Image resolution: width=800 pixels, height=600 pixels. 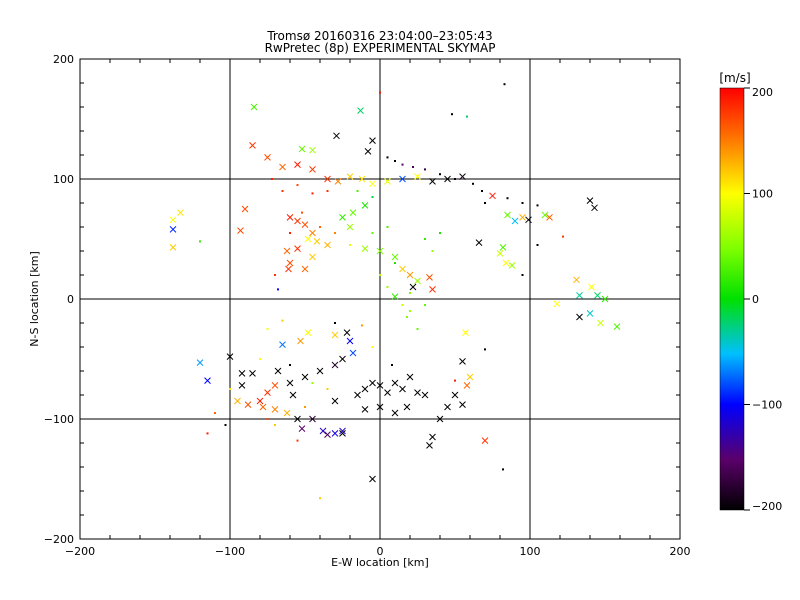 What do you see at coordinates (755, 299) in the screenshot?
I see `colorbar-tick-label: 0` at bounding box center [755, 299].